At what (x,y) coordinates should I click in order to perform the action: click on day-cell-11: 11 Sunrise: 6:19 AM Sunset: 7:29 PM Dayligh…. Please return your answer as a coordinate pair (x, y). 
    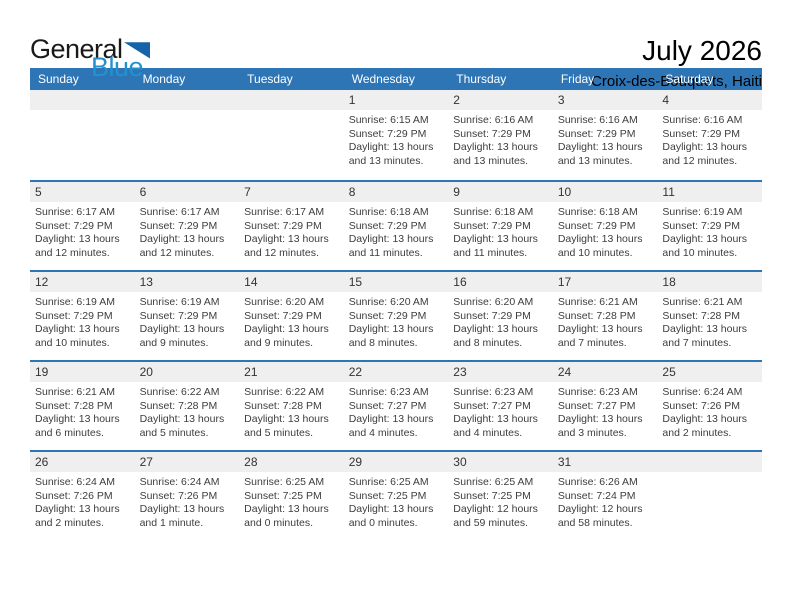
    Looking at the image, I should click on (709, 226).